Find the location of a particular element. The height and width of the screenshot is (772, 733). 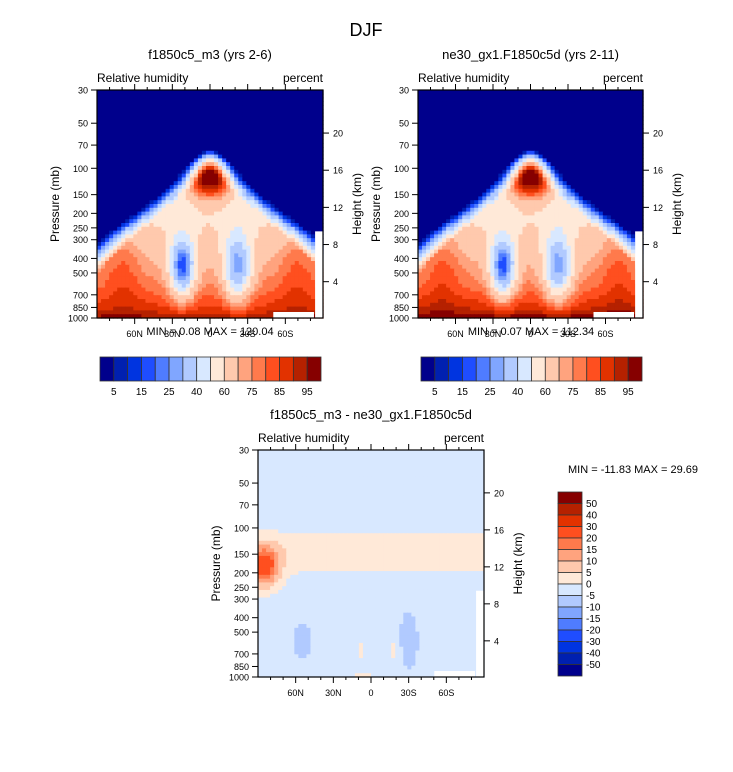

panel-title: ne30_gx1.F1850c5d (yrs 2-11) is located at coordinates (530, 54).